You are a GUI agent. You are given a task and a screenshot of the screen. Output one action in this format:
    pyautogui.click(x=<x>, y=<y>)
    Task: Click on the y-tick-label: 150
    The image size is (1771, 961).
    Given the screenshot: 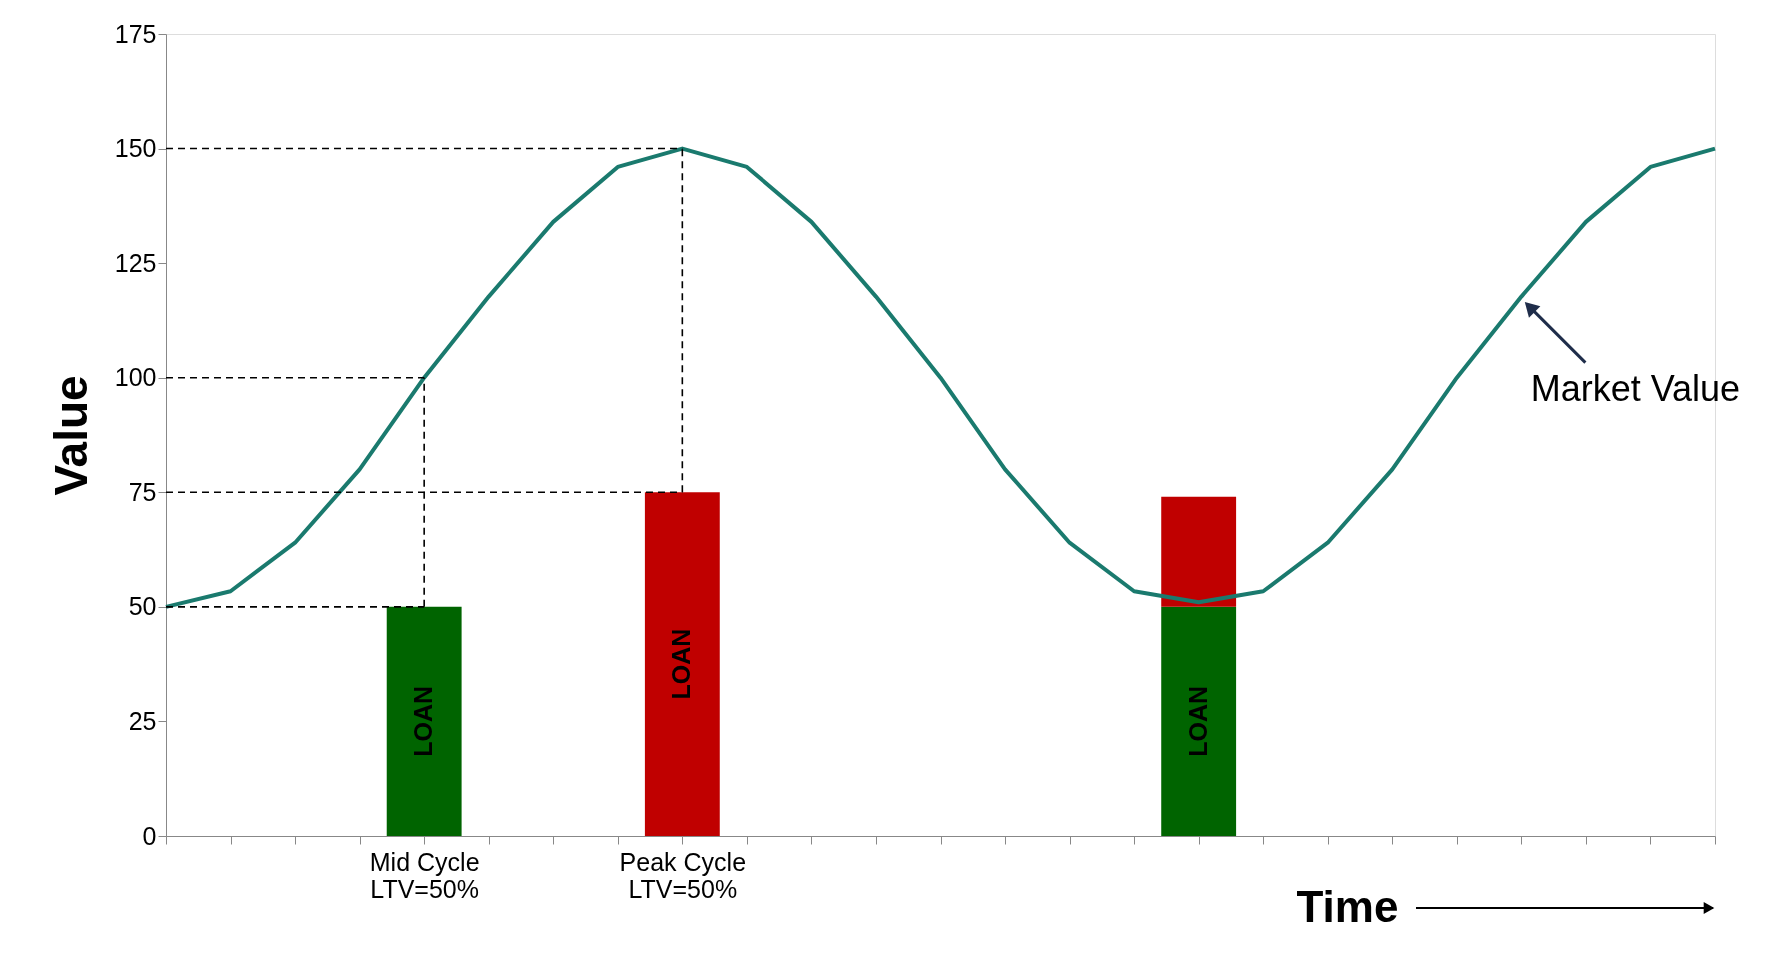 What is the action you would take?
    pyautogui.click(x=135, y=148)
    